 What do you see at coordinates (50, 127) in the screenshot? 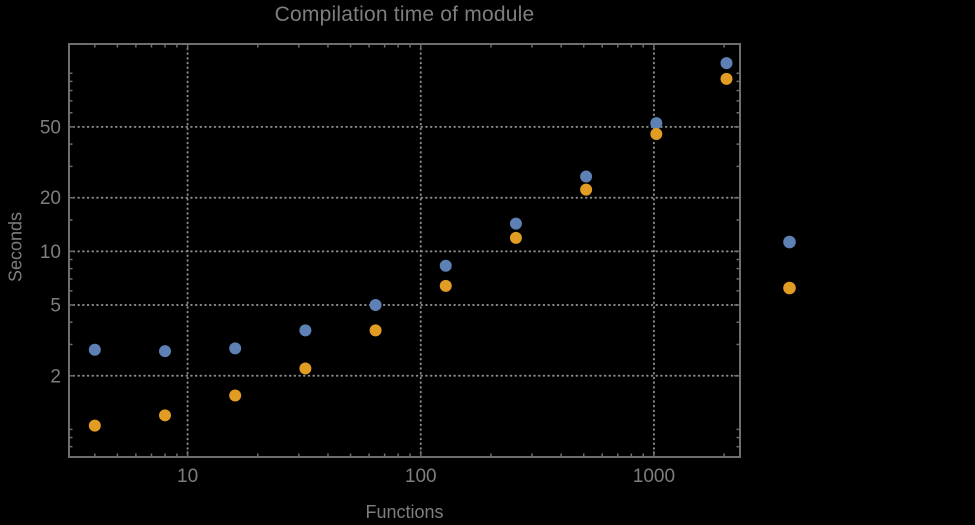
I see `y-tick-label: 50` at bounding box center [50, 127].